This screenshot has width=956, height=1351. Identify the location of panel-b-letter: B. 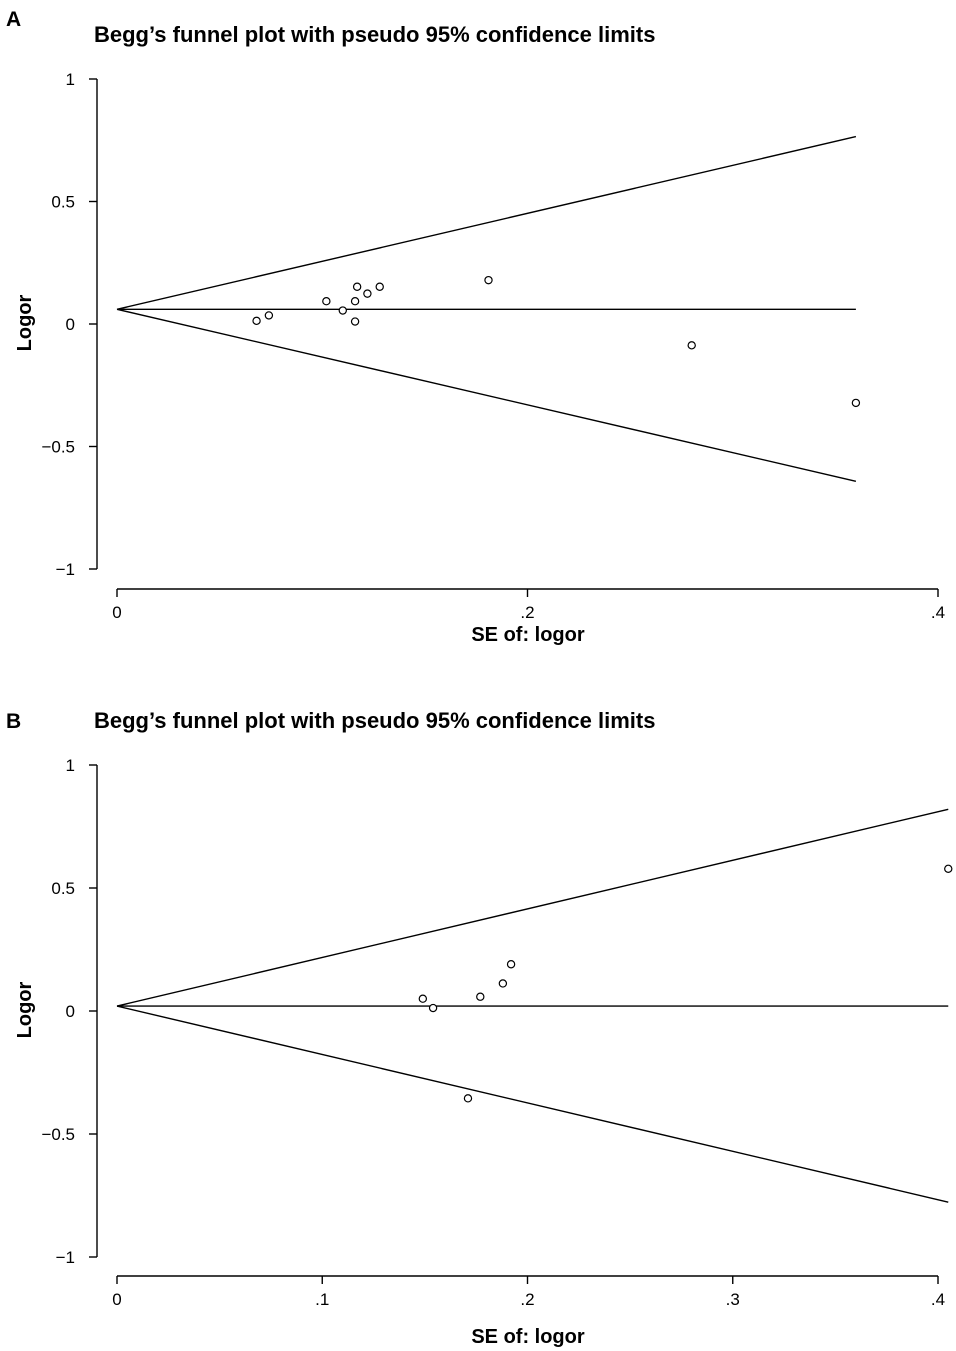
(13, 721).